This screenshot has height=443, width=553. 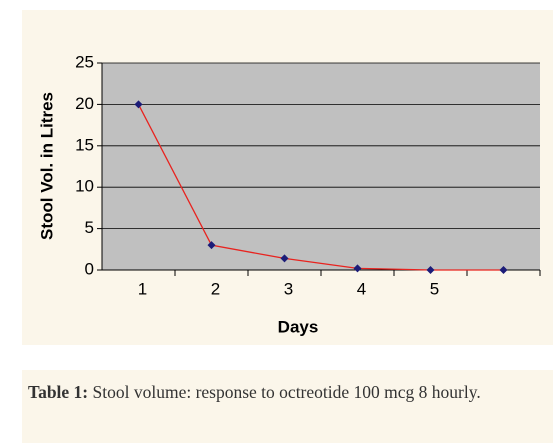 What do you see at coordinates (46, 166) in the screenshot?
I see `y-axis-title: Stool Vol. in Litres` at bounding box center [46, 166].